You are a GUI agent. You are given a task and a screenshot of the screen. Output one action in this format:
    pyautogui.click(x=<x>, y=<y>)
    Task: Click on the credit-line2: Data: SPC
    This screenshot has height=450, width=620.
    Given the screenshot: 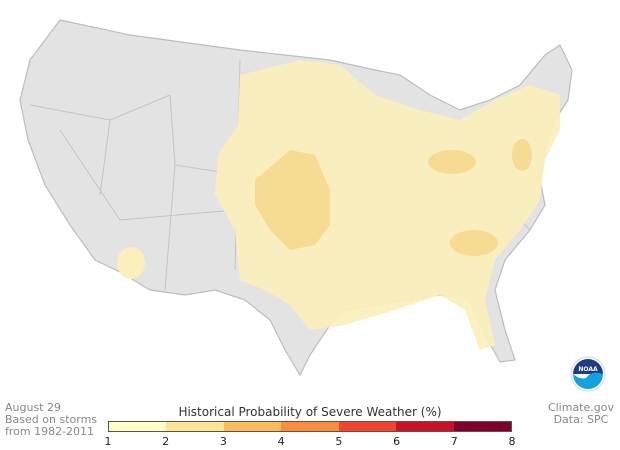 What is the action you would take?
    pyautogui.click(x=581, y=419)
    